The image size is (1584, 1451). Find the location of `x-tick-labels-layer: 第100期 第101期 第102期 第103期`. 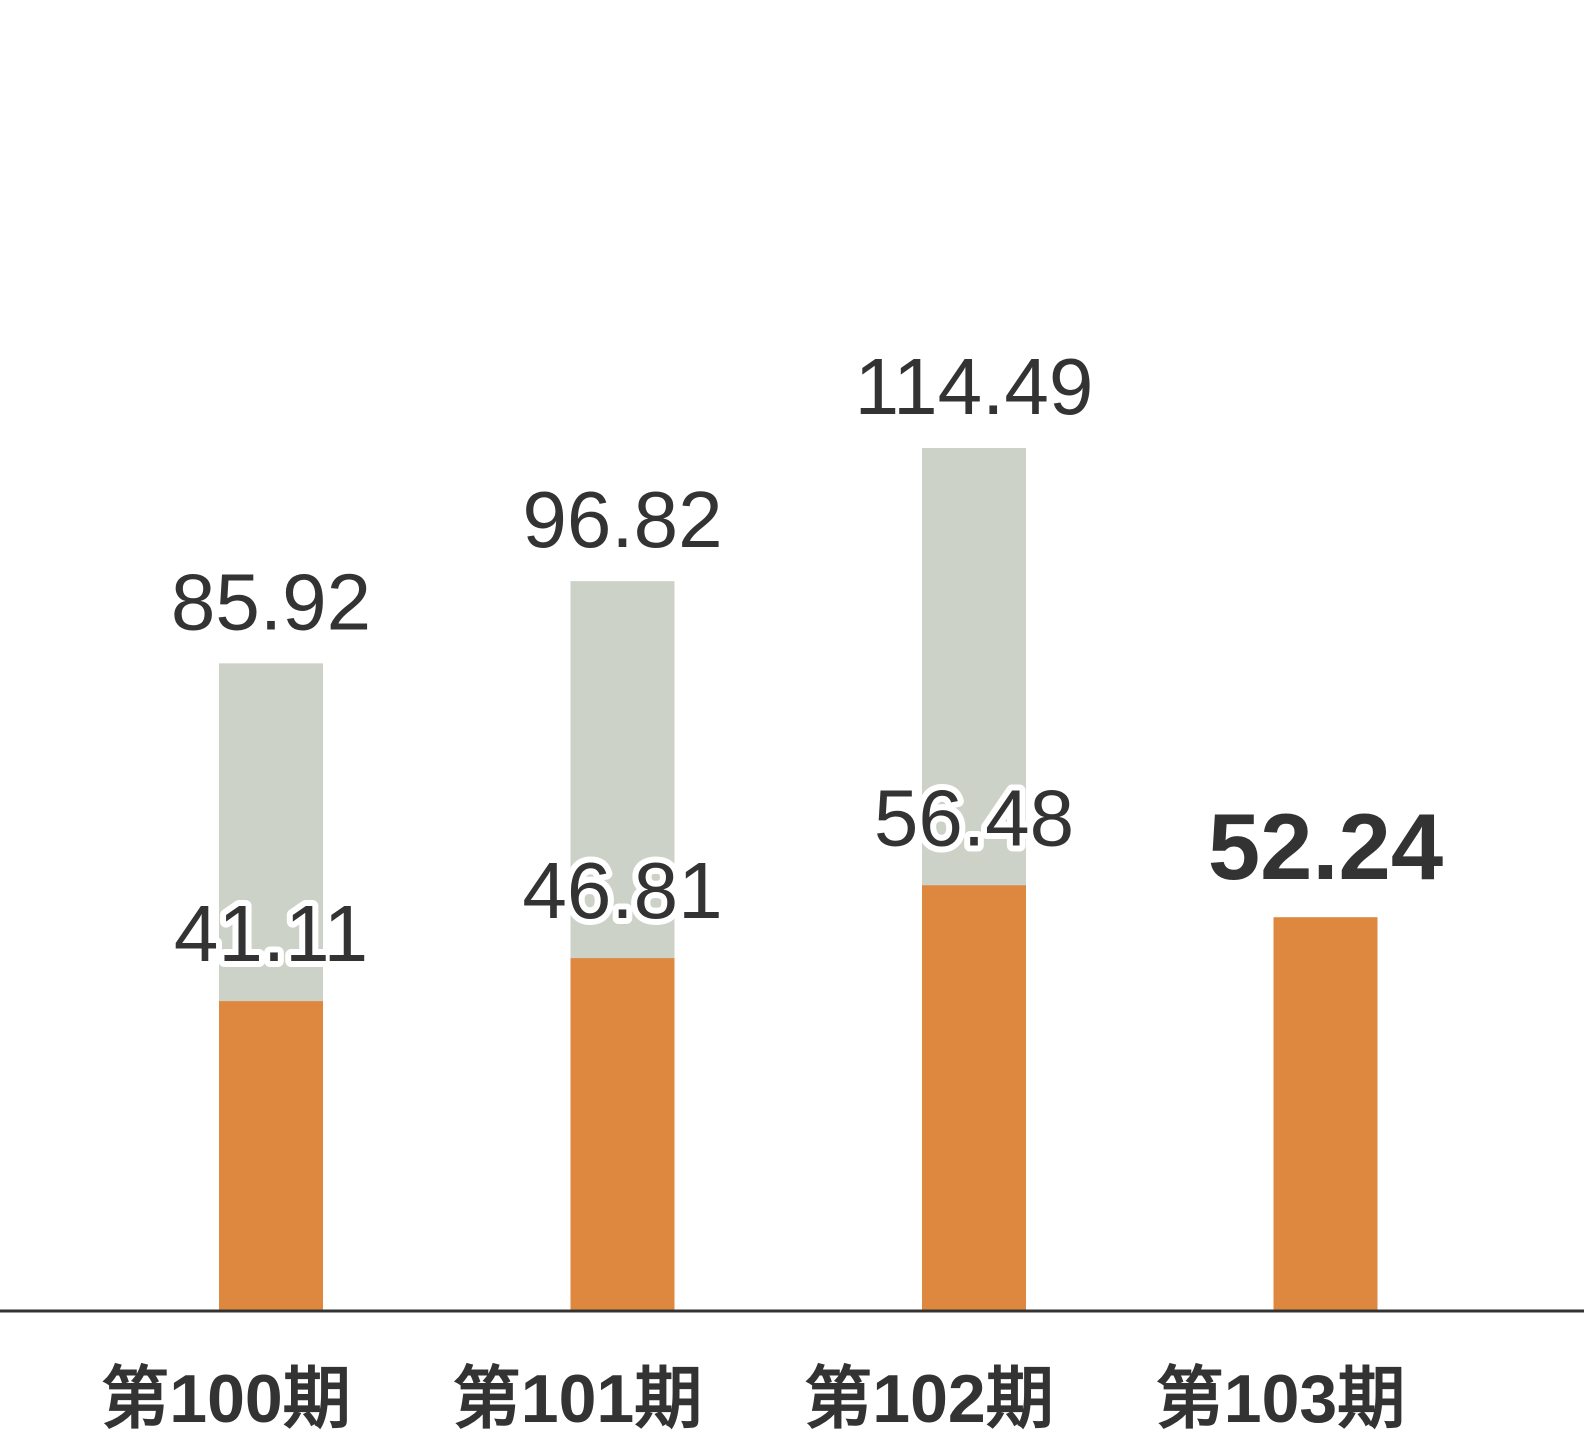

x-tick-labels-layer: 第100期 第101期 第102期 第103期 is located at coordinates (753, 1399).